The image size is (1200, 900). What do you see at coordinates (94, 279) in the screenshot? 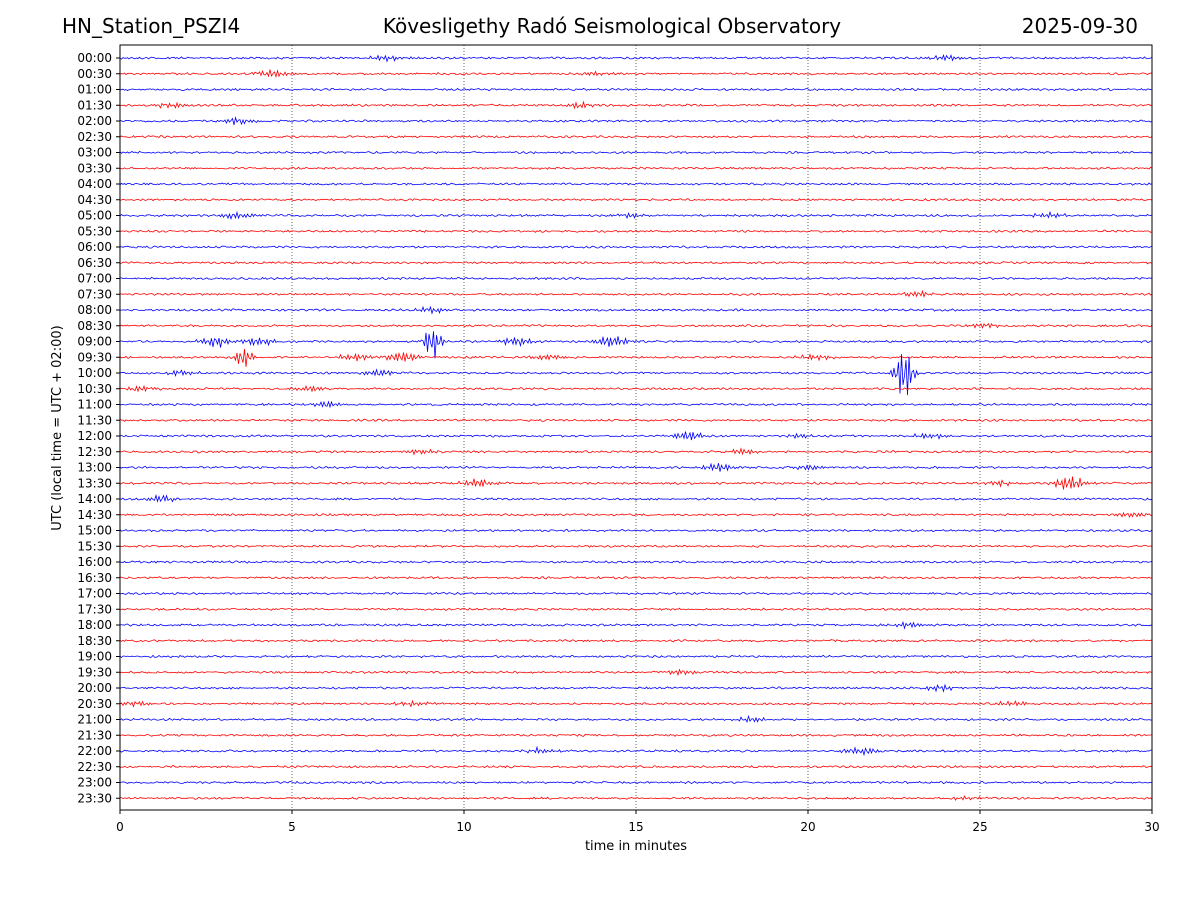
I see `y-tick-label: 07:00` at bounding box center [94, 279].